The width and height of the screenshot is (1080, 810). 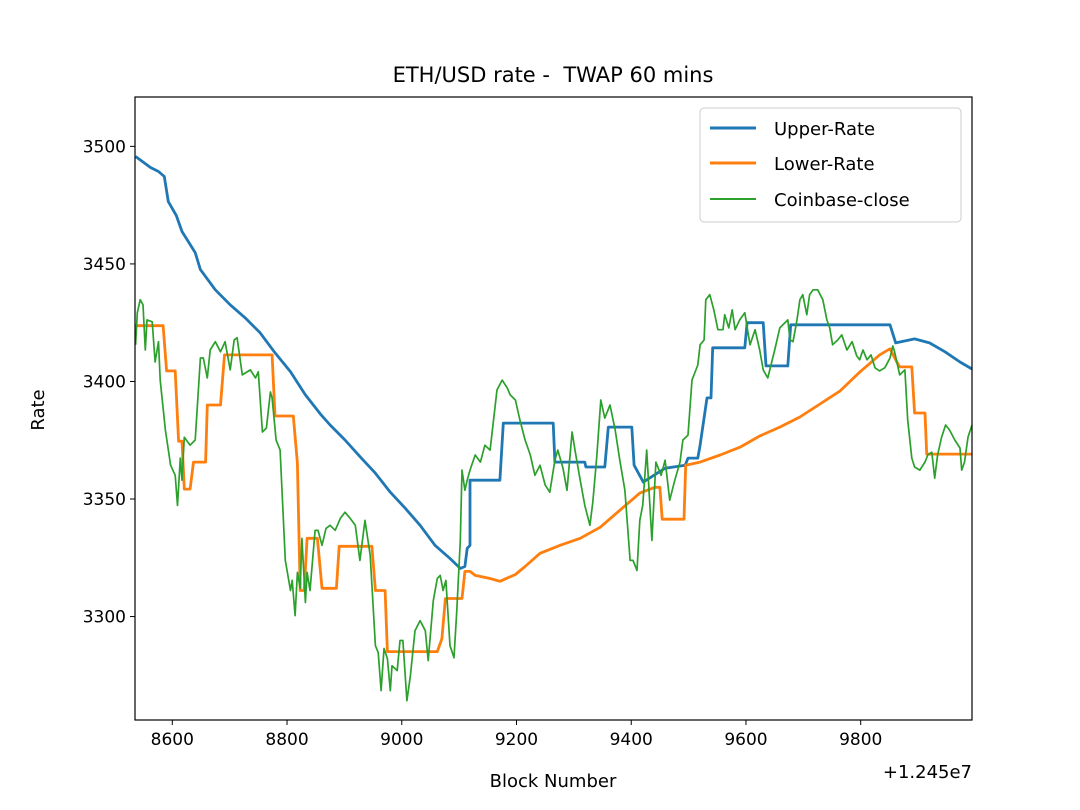 I want to click on y-axis: 3300 3350 3400 3450 3500, so click(x=109, y=382).